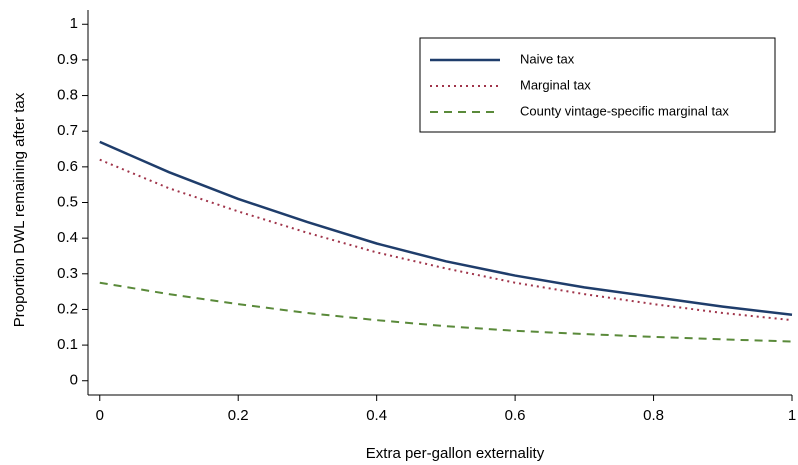 The image size is (798, 465). Describe the element at coordinates (515, 415) in the screenshot. I see `x-tick-label: 0.6` at that location.